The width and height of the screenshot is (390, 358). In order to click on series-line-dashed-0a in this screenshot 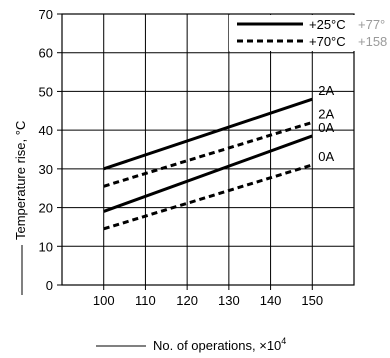, I will do `click(208, 197)`.